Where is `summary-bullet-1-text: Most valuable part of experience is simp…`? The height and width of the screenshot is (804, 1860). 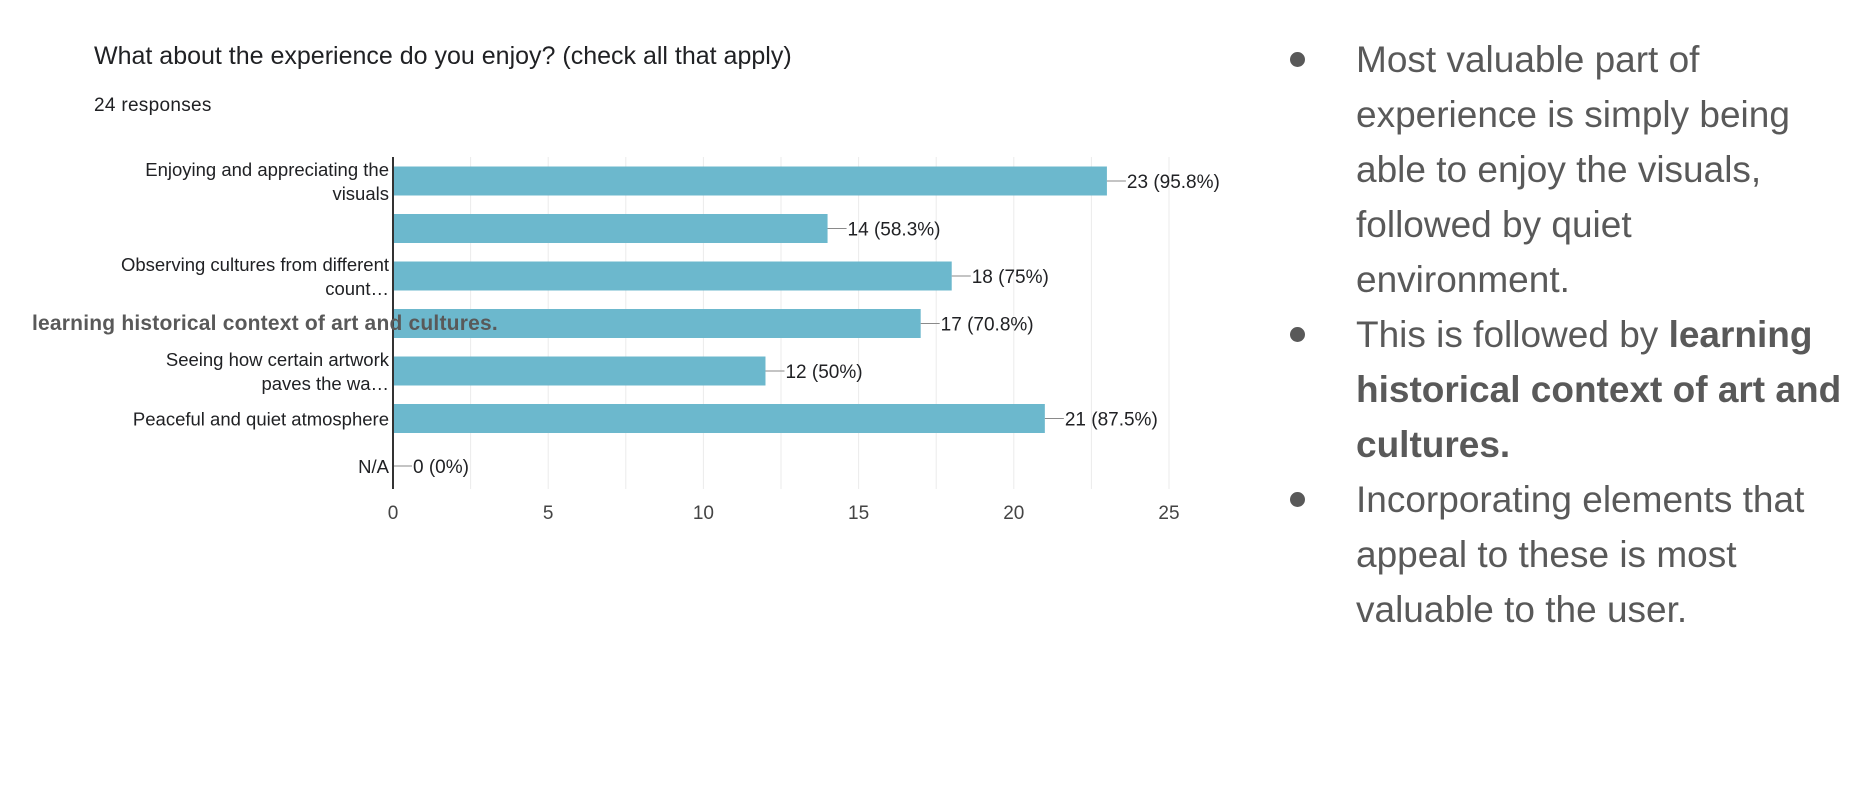
summary-bullet-1-text: Most valuable part of experience is simp… is located at coordinates (1573, 169).